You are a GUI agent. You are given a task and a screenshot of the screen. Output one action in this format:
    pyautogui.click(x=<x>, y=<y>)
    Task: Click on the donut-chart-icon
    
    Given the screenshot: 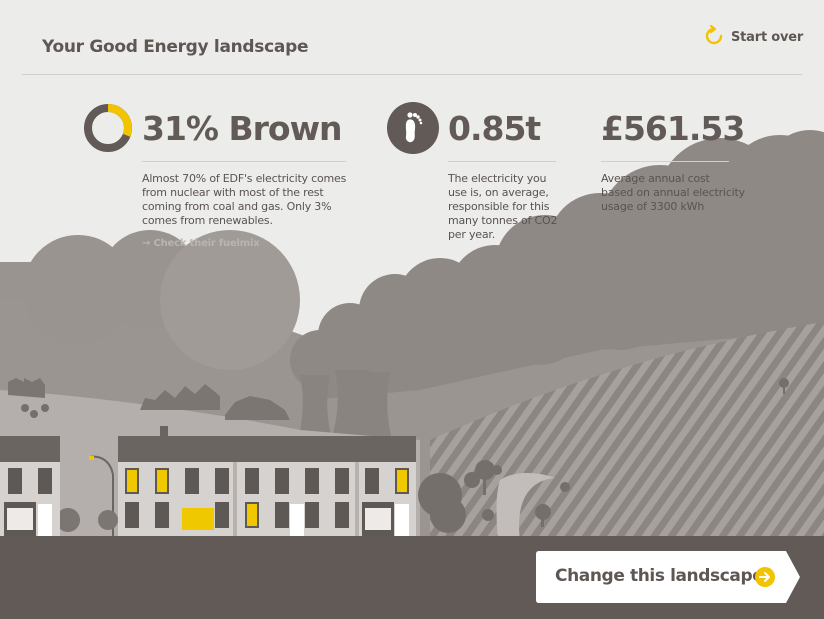 What is the action you would take?
    pyautogui.click(x=108, y=128)
    